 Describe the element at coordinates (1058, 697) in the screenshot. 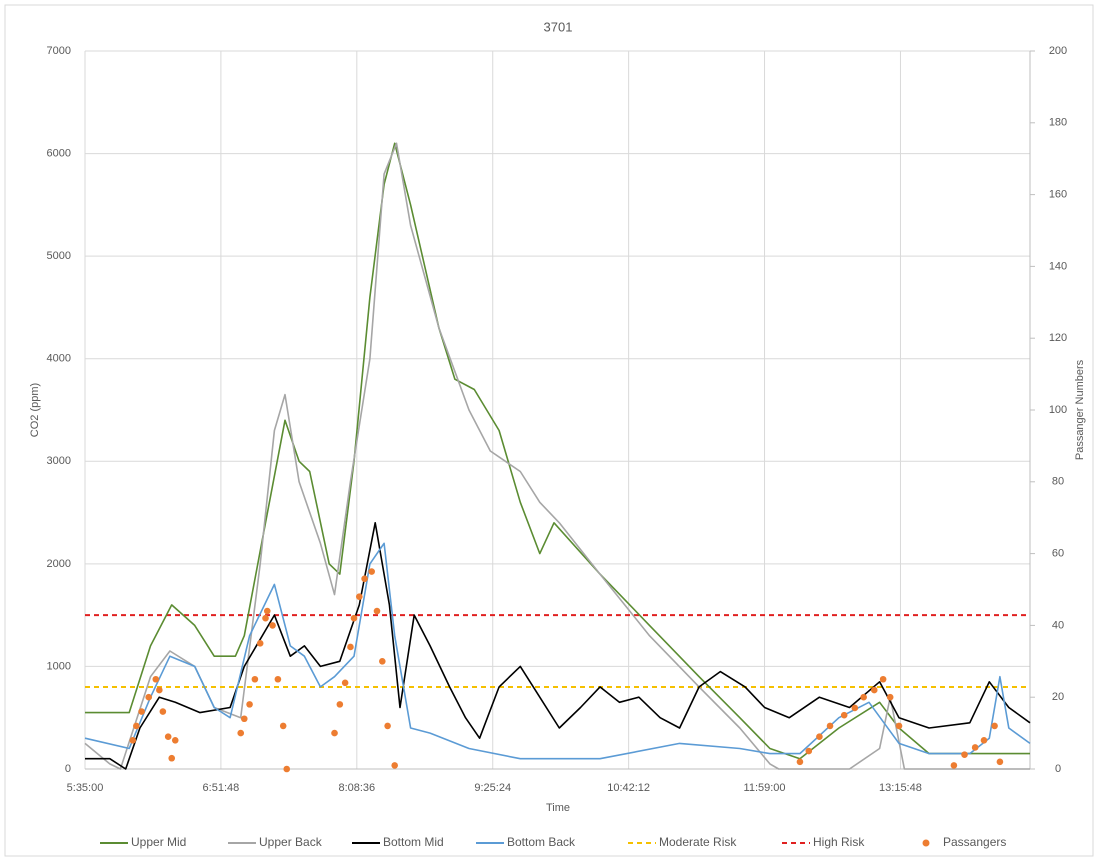

I see `y2-tick-label: 20` at that location.